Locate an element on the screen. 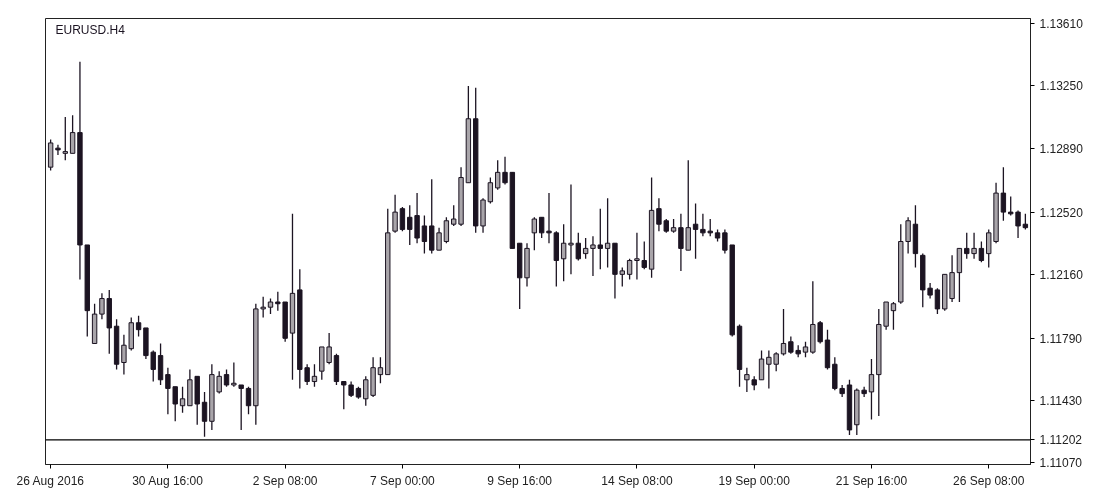 This screenshot has width=1114, height=502. y-tick-label: 1.11790 is located at coordinates (1061, 338).